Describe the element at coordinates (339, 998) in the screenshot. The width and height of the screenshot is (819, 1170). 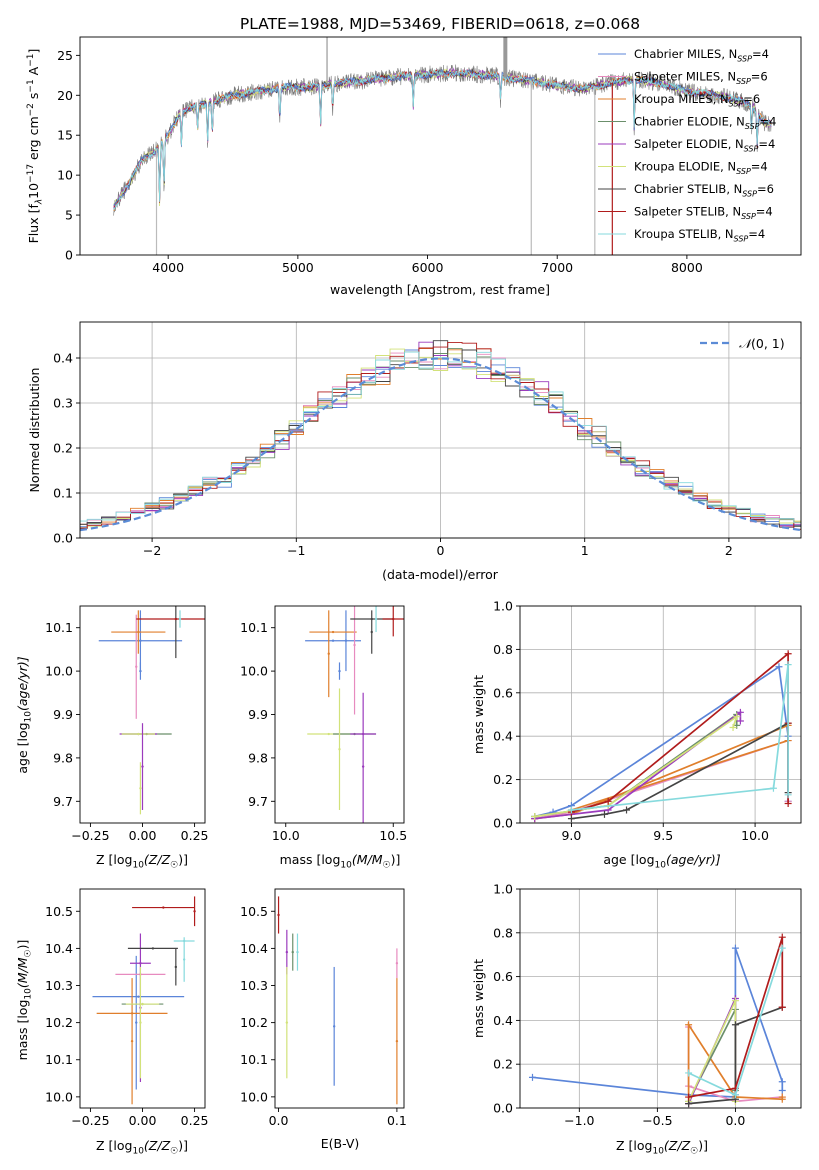
I see `axes-border` at that location.